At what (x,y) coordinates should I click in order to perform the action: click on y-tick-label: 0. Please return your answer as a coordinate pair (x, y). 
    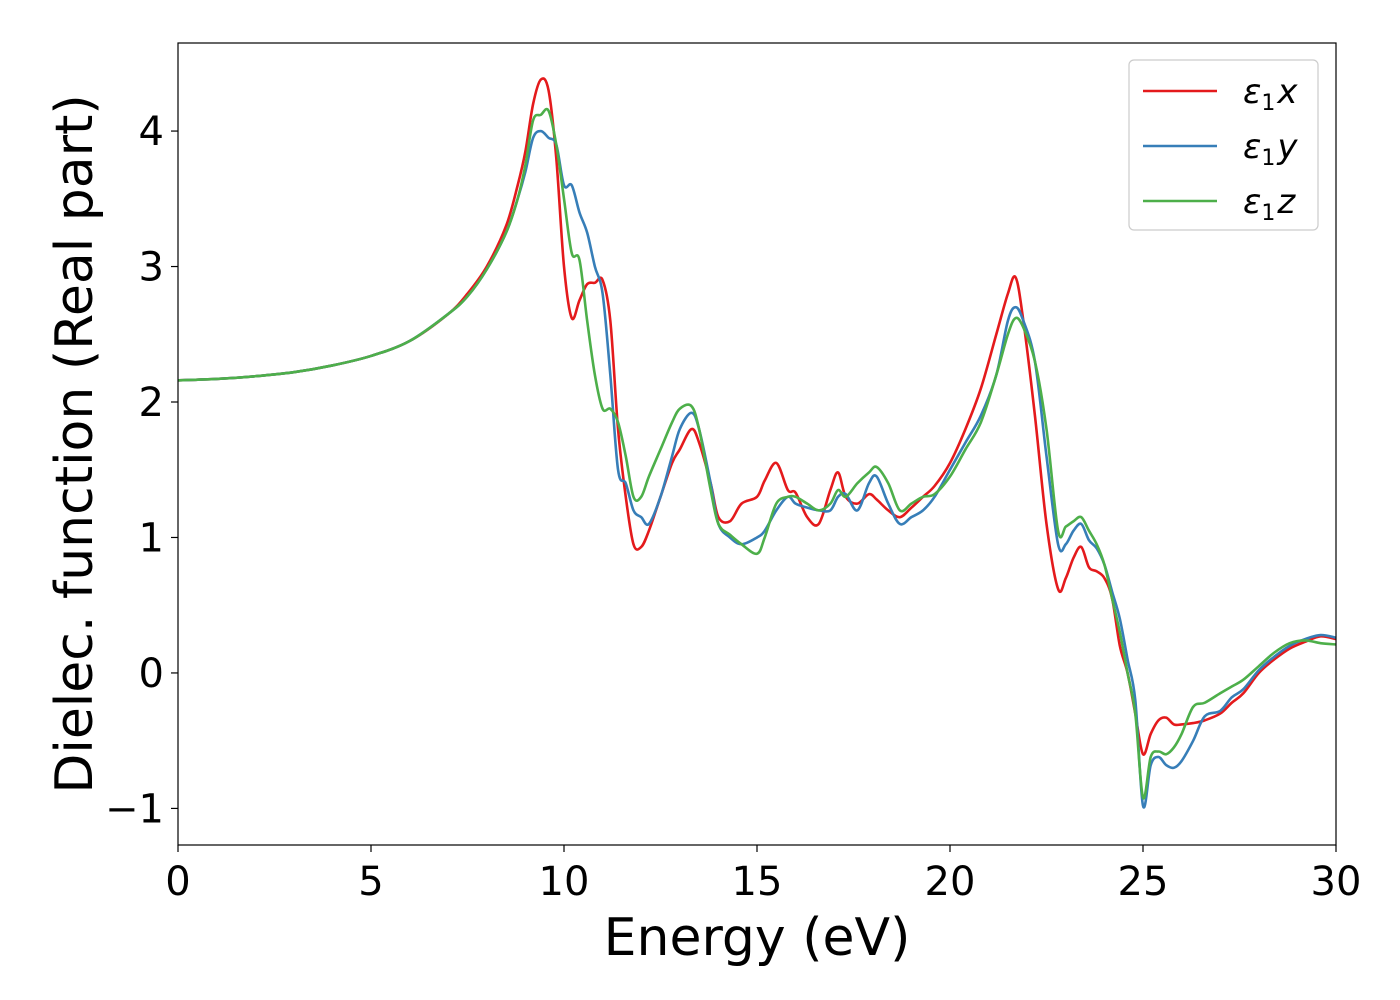
    Looking at the image, I should click on (151, 674).